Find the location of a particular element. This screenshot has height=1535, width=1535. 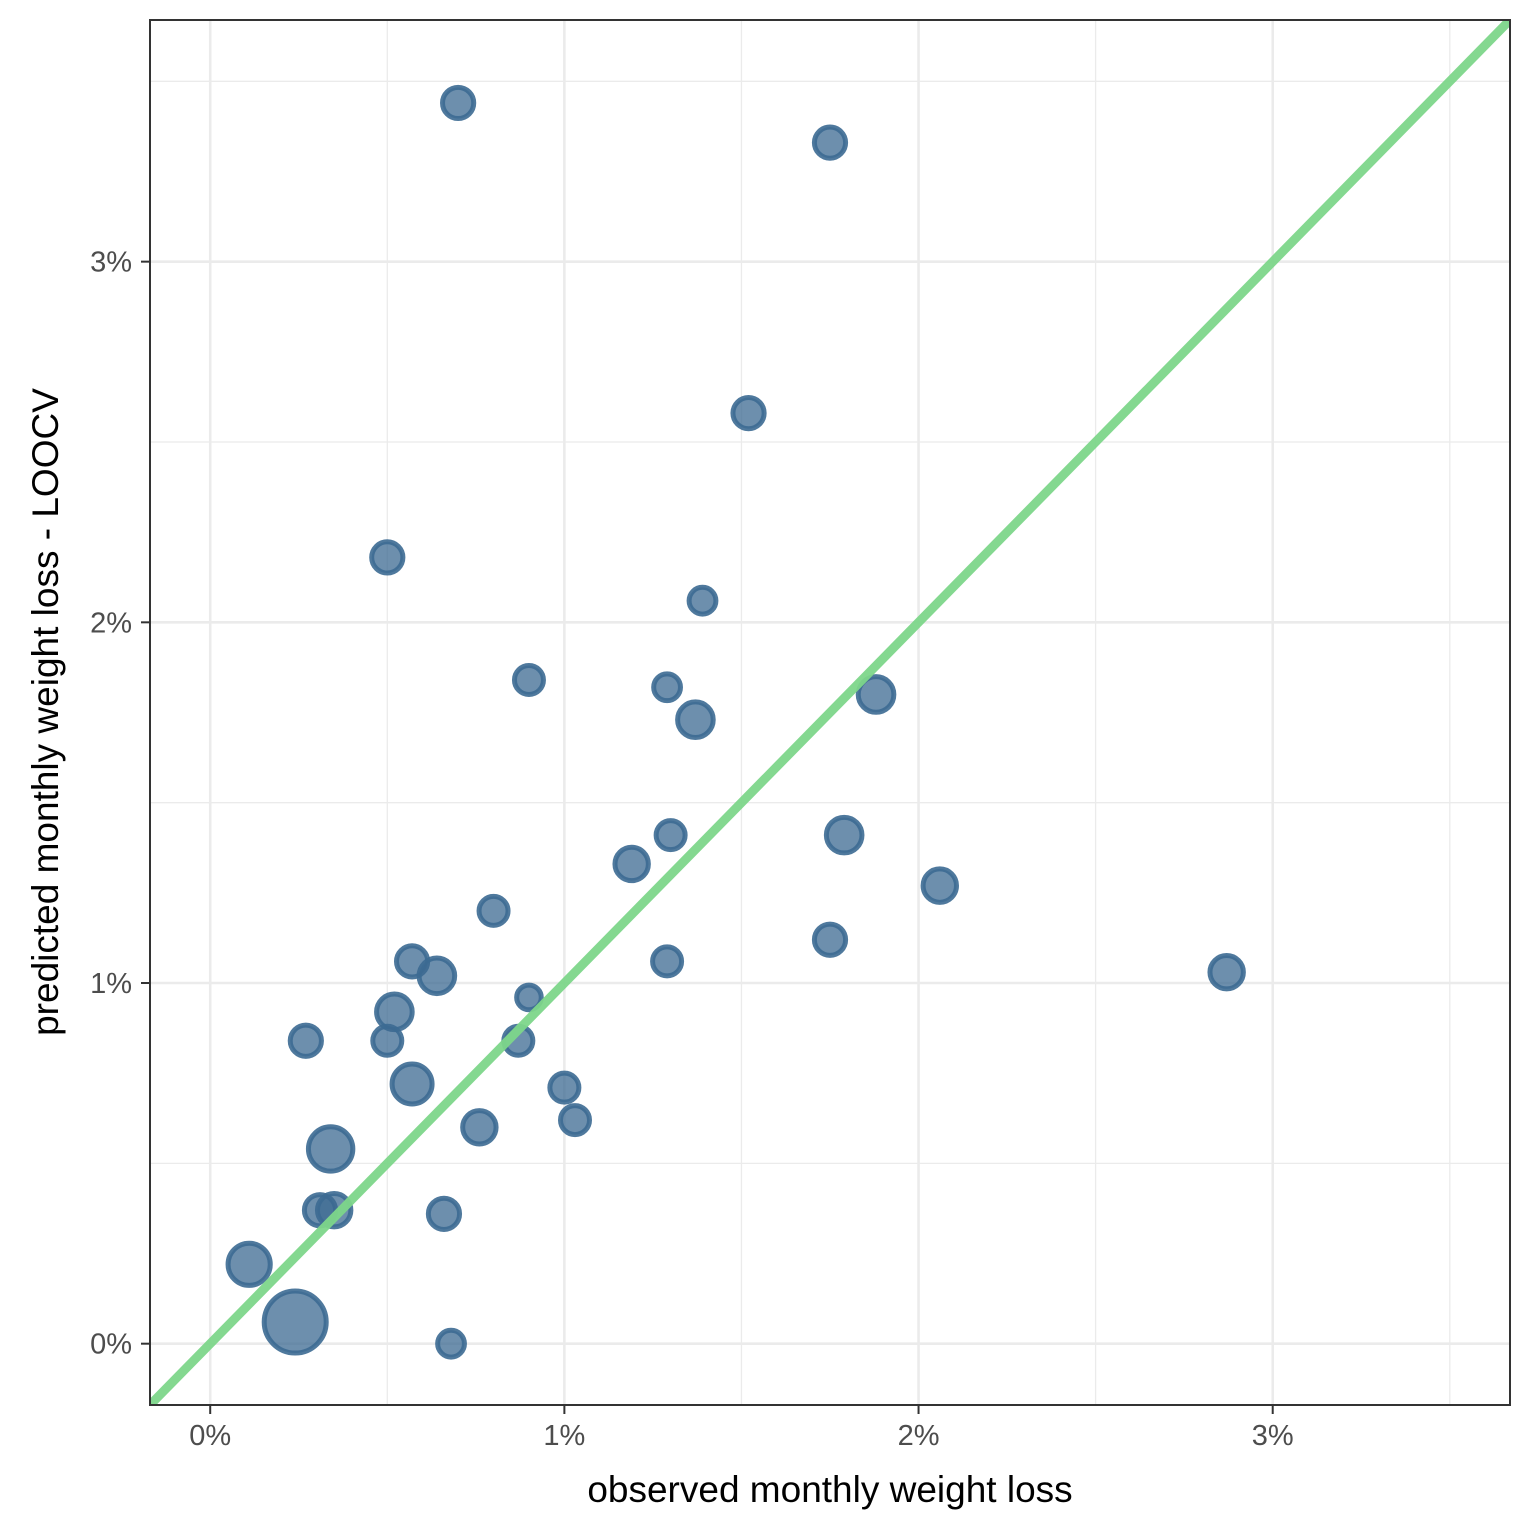

y-tick-label: 0% is located at coordinates (111, 1345).